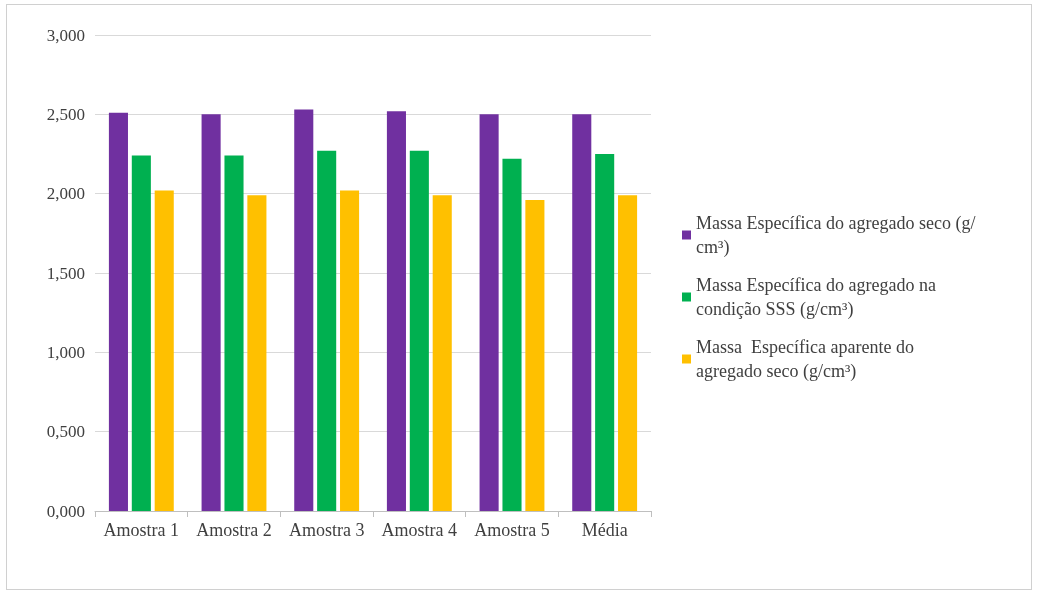  Describe the element at coordinates (836, 235) in the screenshot. I see `legend-label: Massa Específica do agregado seco (g/cm³)` at that location.